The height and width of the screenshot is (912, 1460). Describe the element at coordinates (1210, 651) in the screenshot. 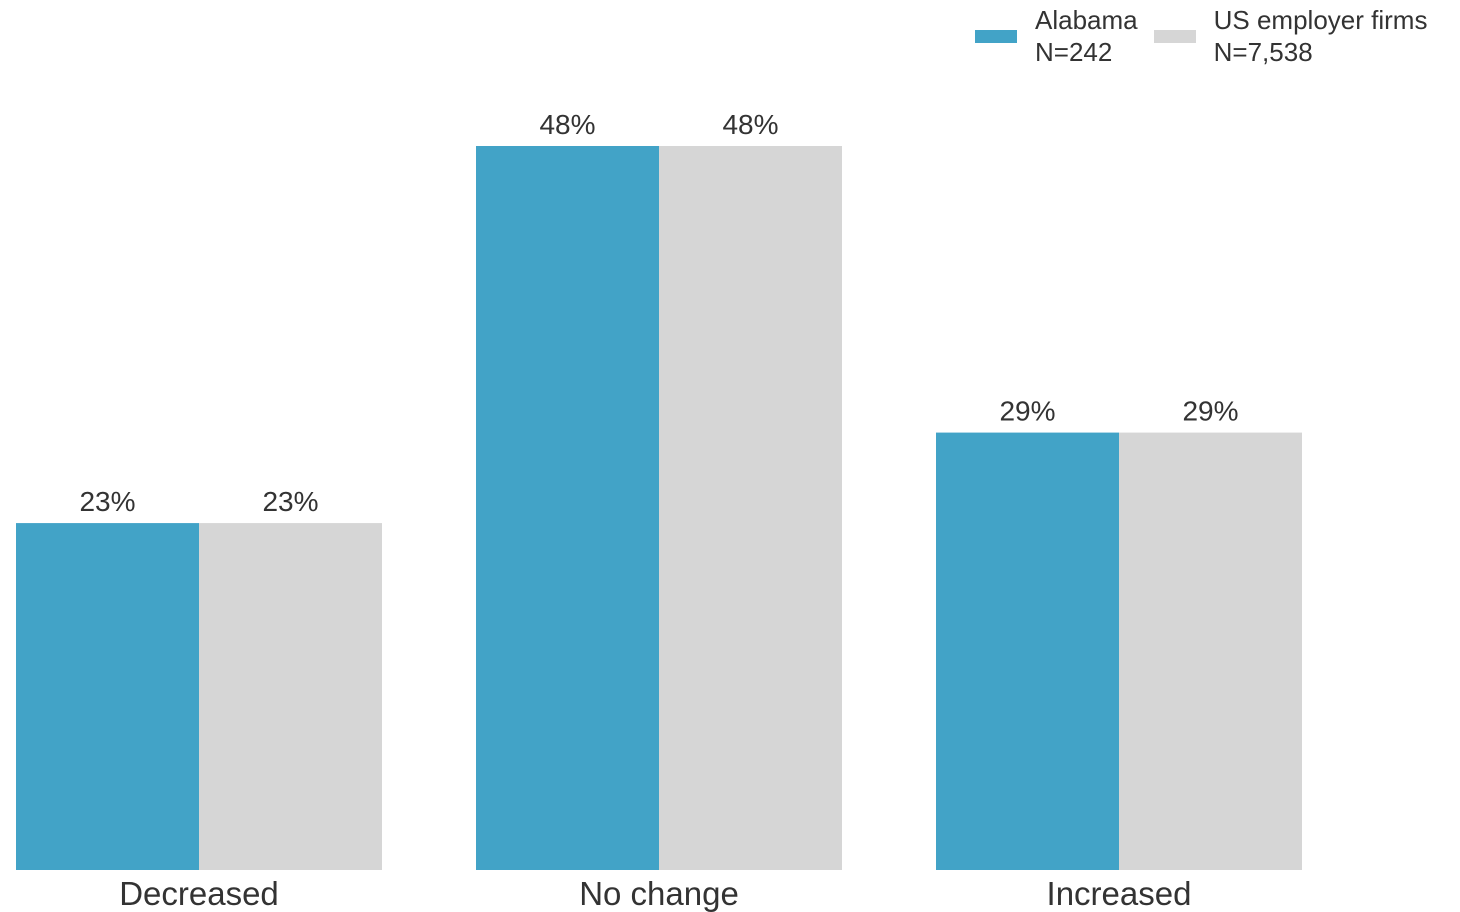

I see `bar-us-employer-firms-increased` at that location.